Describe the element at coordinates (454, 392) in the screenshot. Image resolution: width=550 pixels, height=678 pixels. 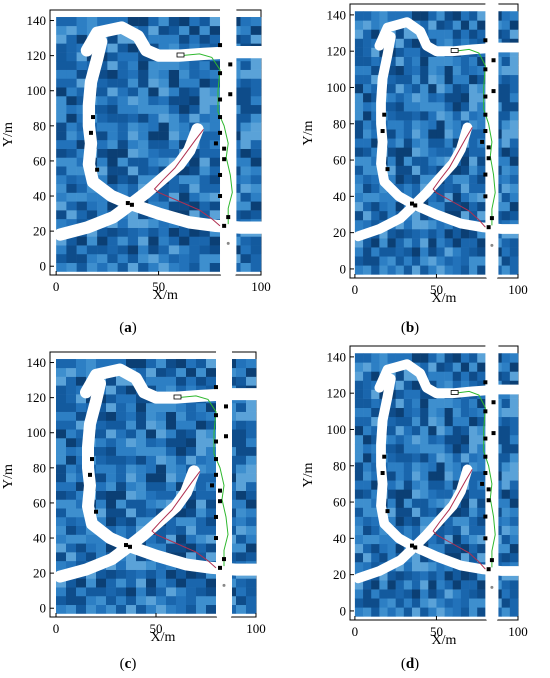
I see `vehicle-start-marker-d` at that location.